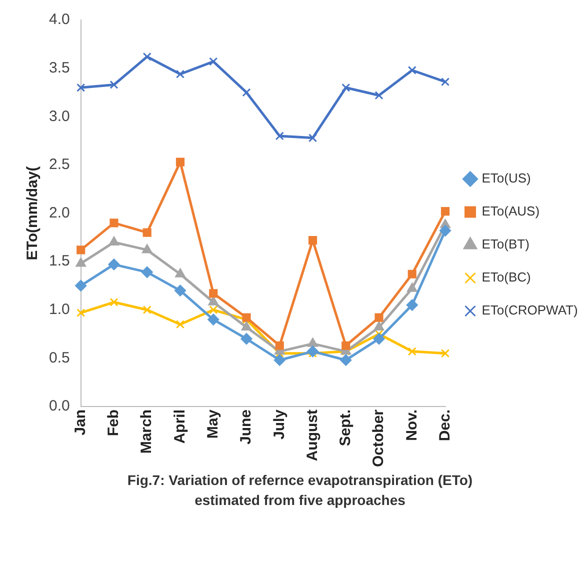  Describe the element at coordinates (59, 213) in the screenshot. I see `y-tick-label: 2.0` at that location.